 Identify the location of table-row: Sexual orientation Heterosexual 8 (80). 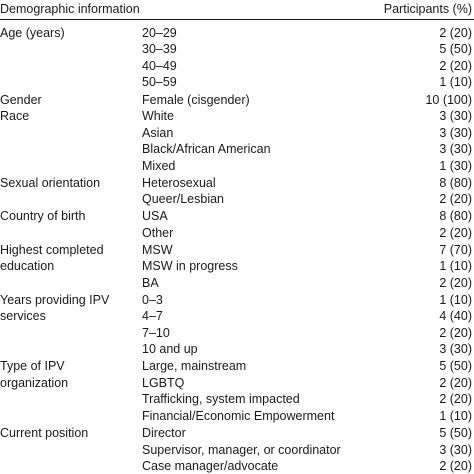
(237, 183).